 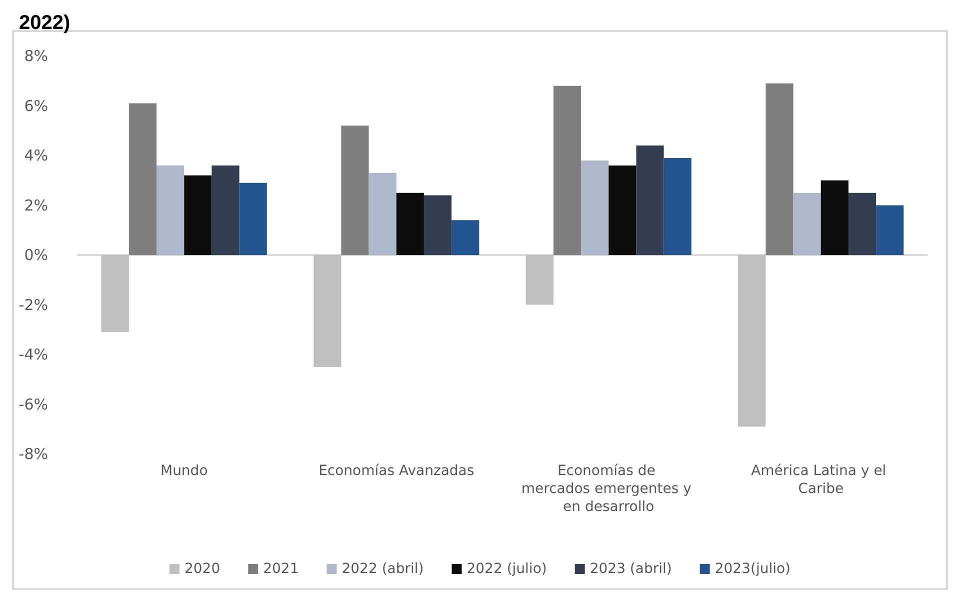 What do you see at coordinates (33, 355) in the screenshot?
I see `y-tick-label: -4%` at bounding box center [33, 355].